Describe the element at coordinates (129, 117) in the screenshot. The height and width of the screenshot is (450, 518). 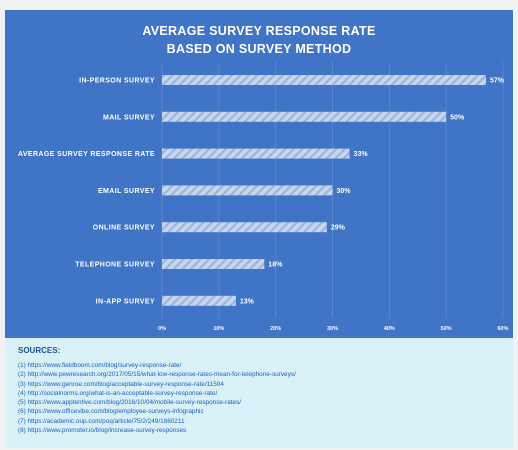
I see `category-label: MAIL SURVEY` at that location.